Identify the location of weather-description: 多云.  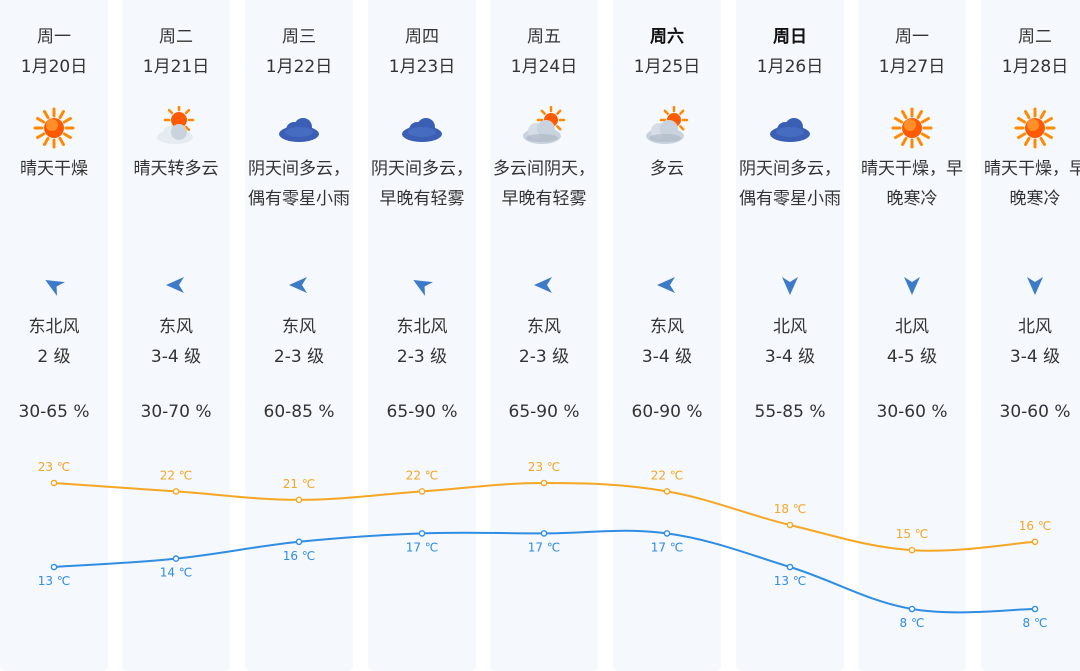
(667, 169).